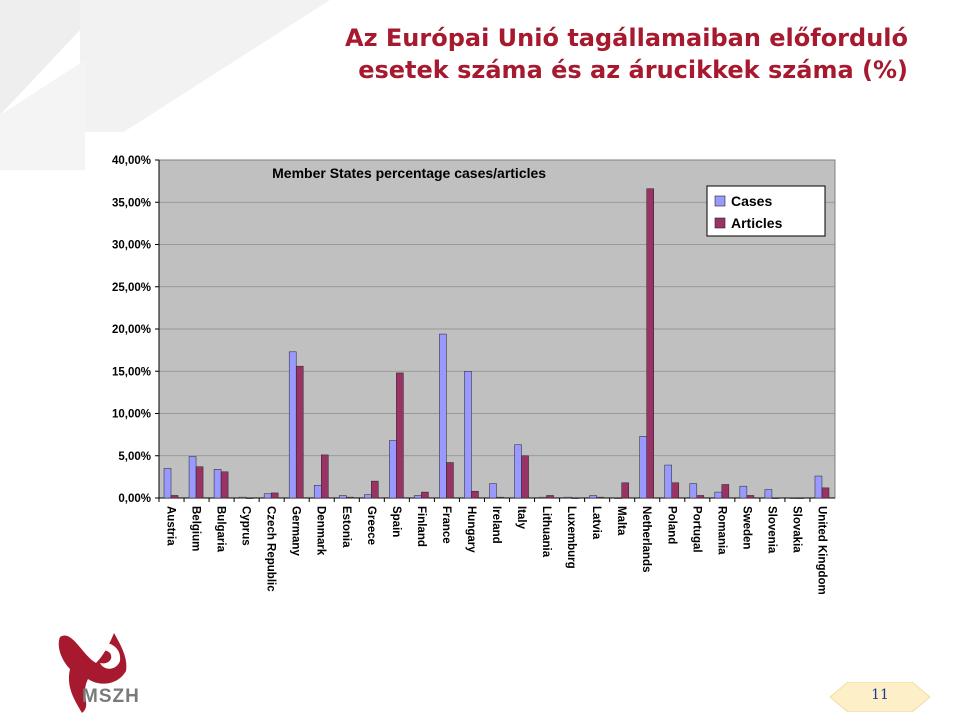  What do you see at coordinates (393, 469) in the screenshot?
I see `bar-cases-spain` at bounding box center [393, 469].